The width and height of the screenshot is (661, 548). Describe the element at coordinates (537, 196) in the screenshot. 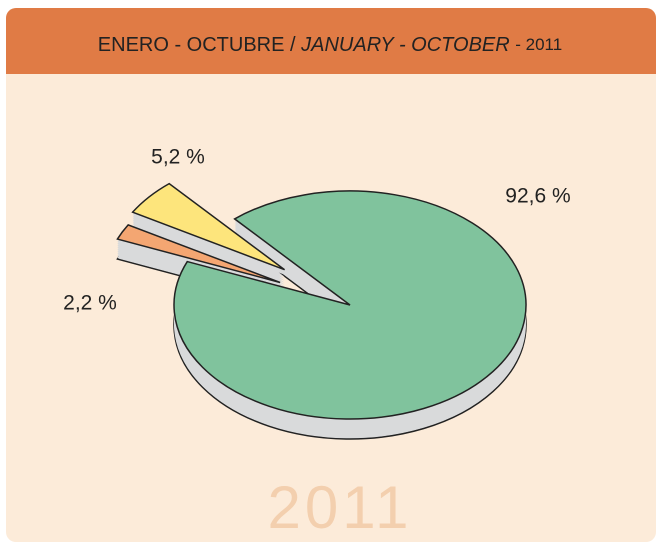

I see `data-label: 92,6 %` at that location.